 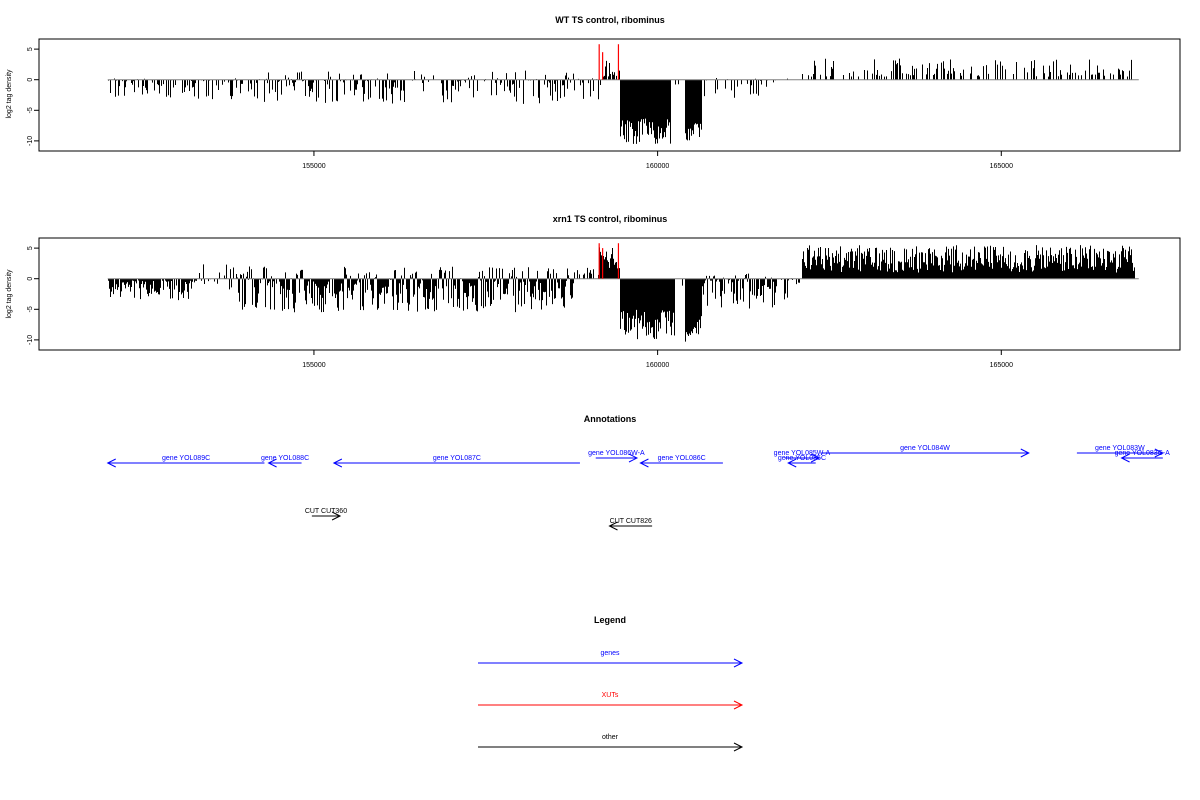 What do you see at coordinates (610, 20) in the screenshot?
I see `panel-title: WT TS control, ribominus` at bounding box center [610, 20].